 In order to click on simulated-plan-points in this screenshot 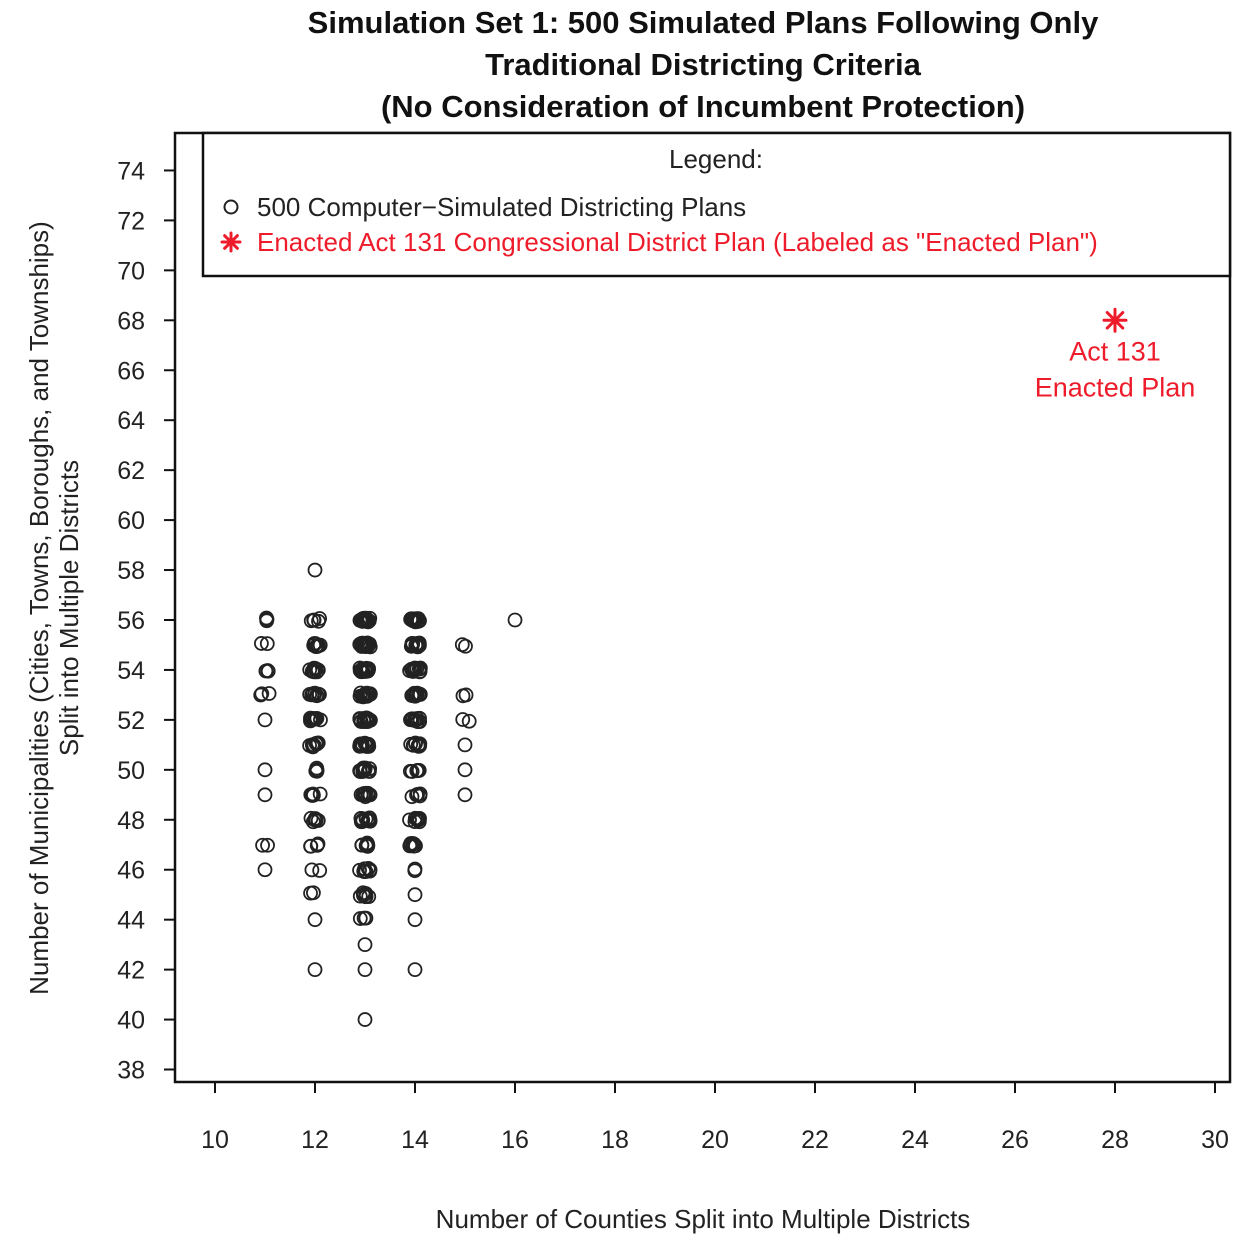, I will do `click(388, 794)`.